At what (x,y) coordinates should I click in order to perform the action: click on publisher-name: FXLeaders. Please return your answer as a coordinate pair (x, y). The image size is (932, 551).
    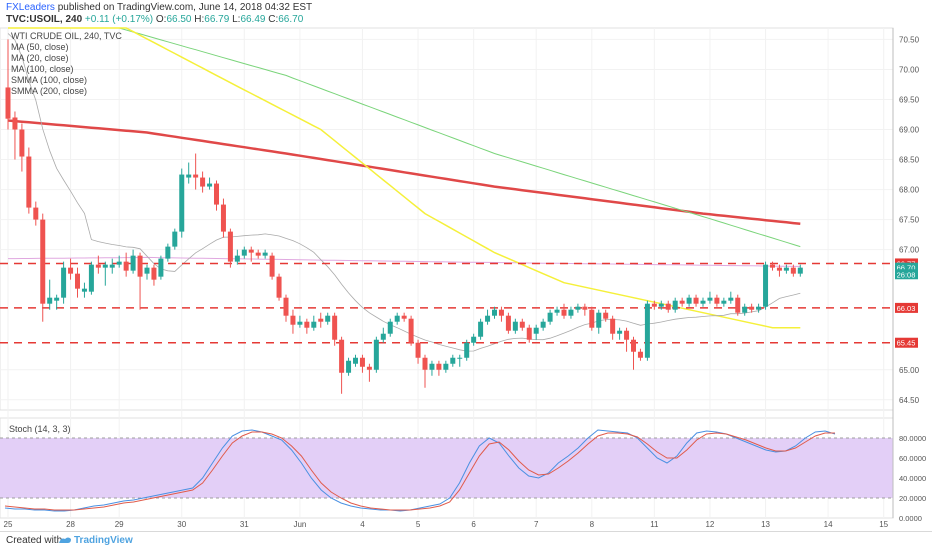
    Looking at the image, I should click on (30, 7).